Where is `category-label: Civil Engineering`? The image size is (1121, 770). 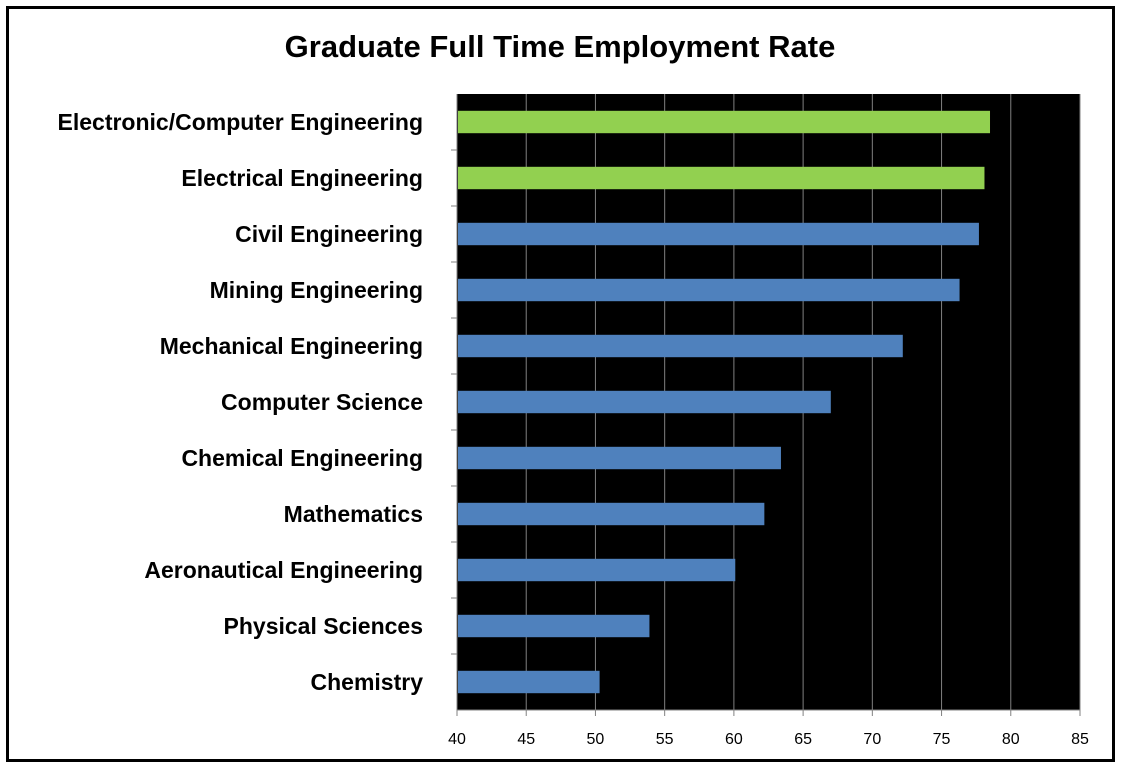 category-label: Civil Engineering is located at coordinates (329, 234).